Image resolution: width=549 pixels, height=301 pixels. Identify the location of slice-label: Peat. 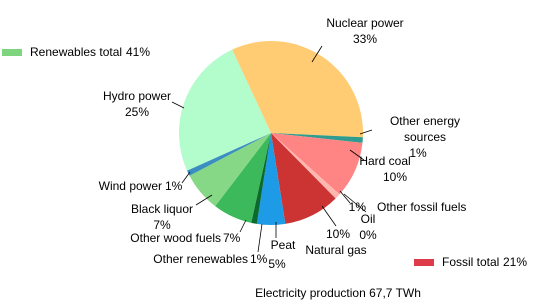
(283, 245).